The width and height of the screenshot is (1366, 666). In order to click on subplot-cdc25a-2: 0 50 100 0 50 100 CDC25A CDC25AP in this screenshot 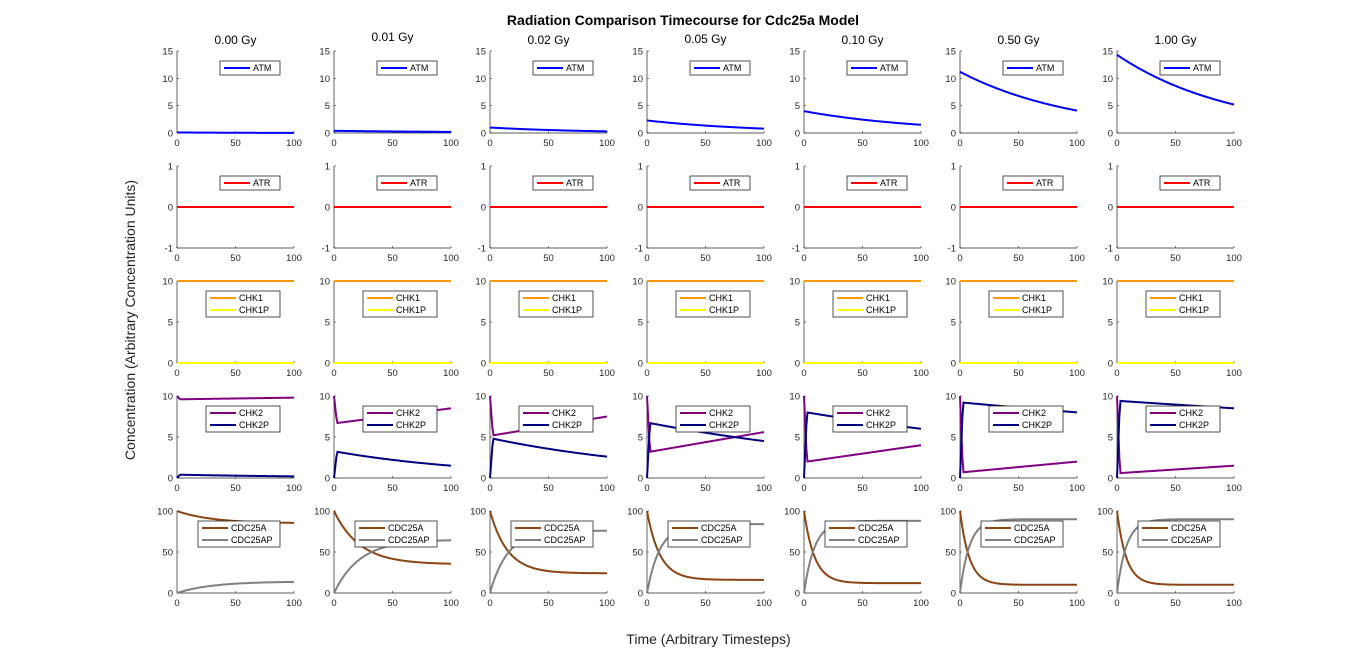, I will do `click(542, 558)`.